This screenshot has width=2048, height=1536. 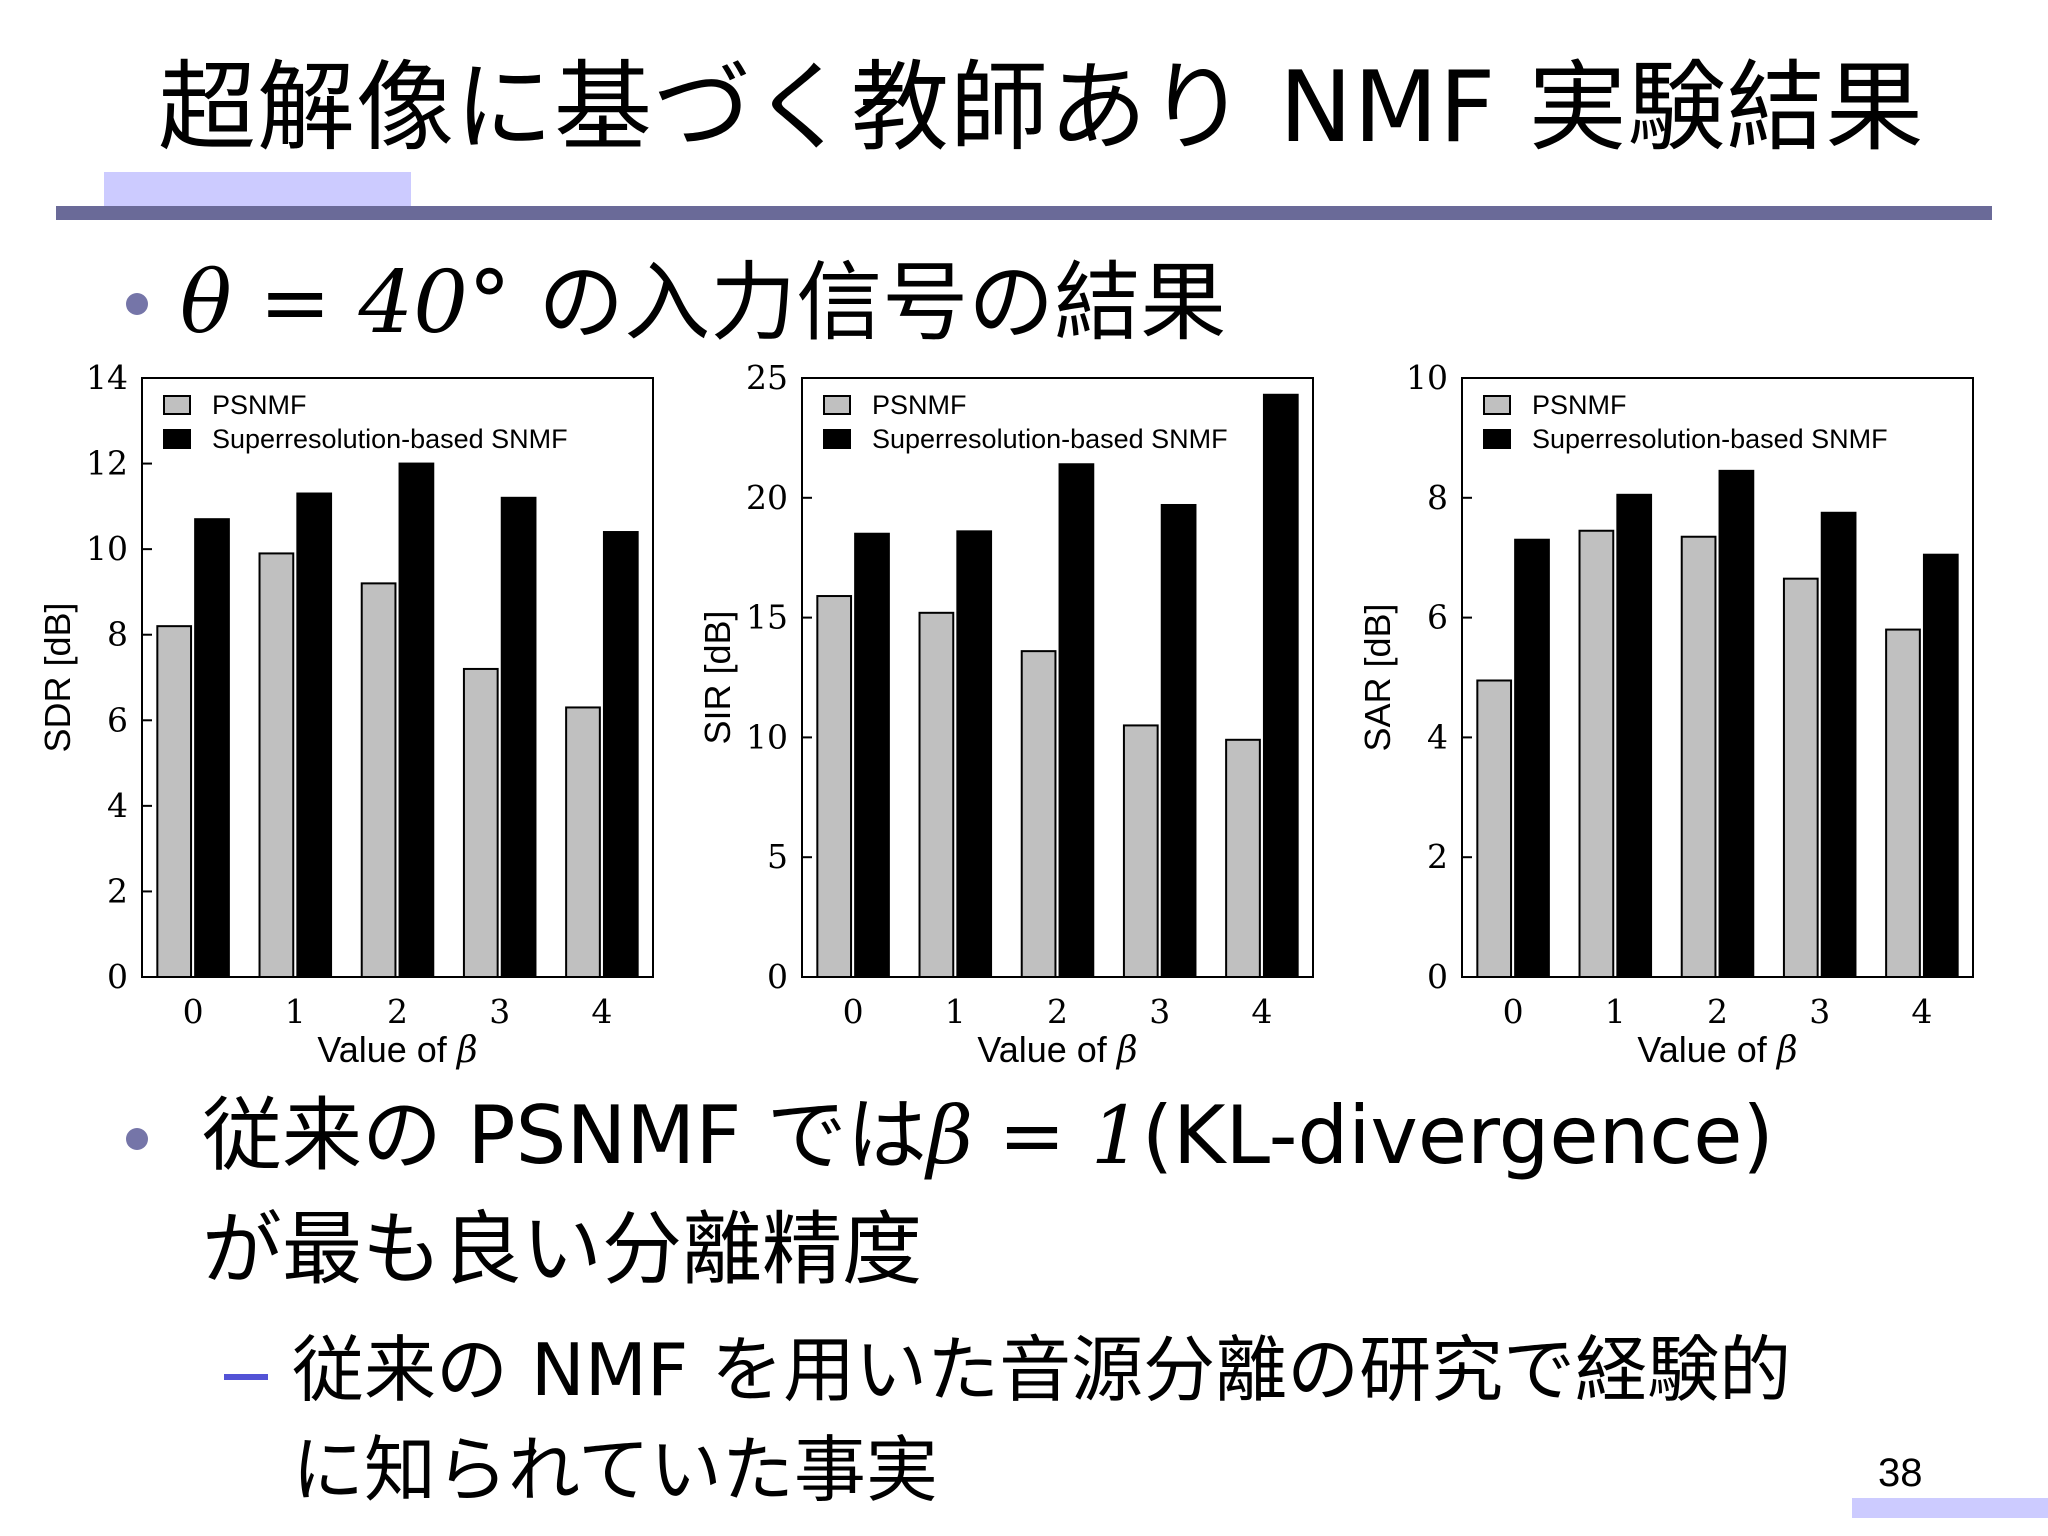 What do you see at coordinates (257, 189) in the screenshot?
I see `title-accent-bar` at bounding box center [257, 189].